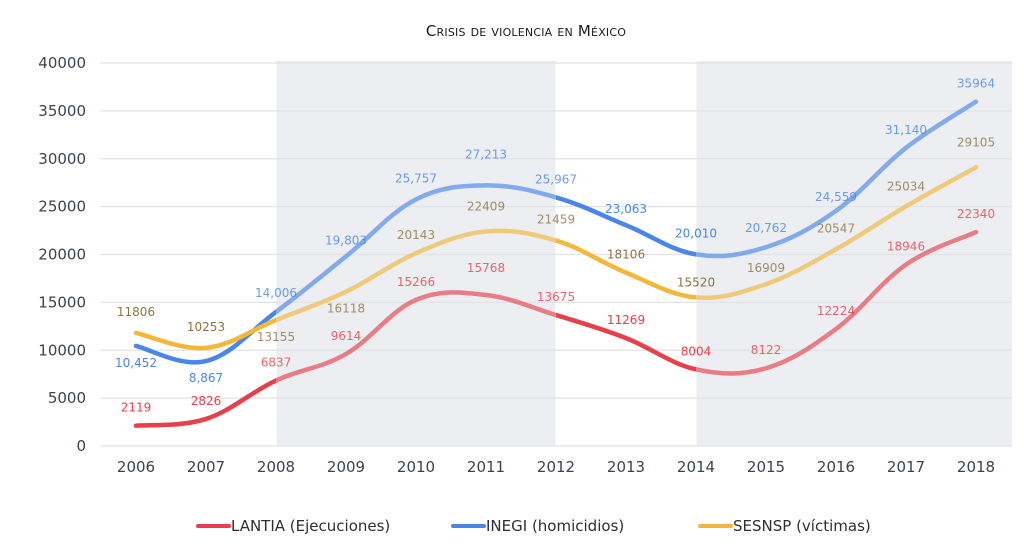 This screenshot has height=556, width=1024. I want to click on y-tick-label: 20000, so click(62, 255).